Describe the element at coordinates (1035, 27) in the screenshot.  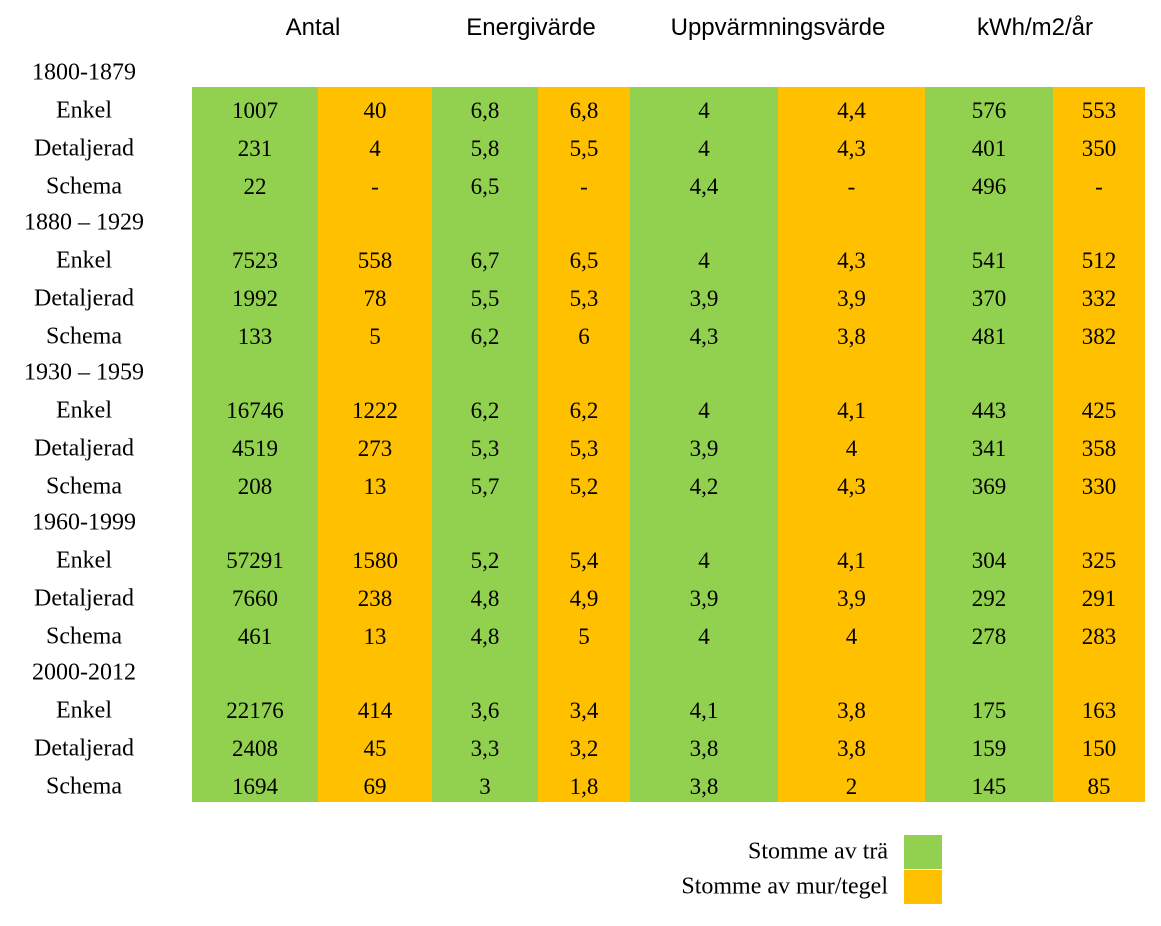
I see `column-header: kWh/m2/år` at that location.